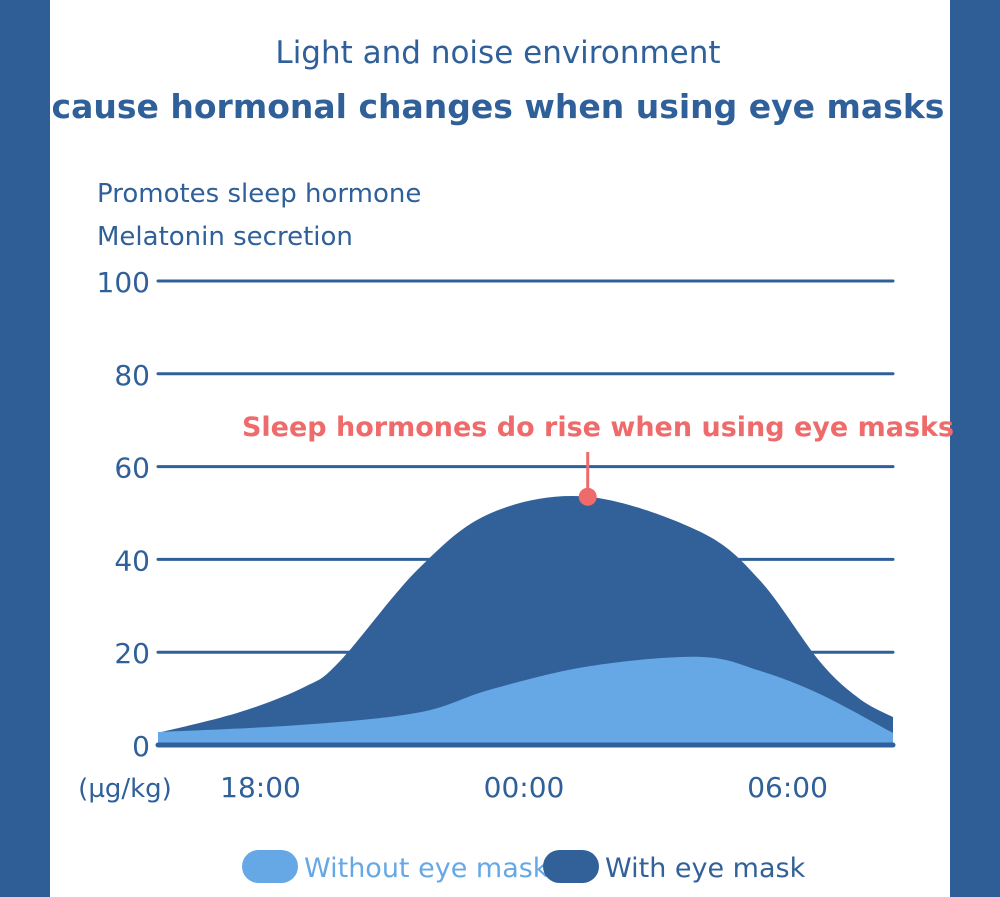 Image resolution: width=1000 pixels, height=897 pixels. Describe the element at coordinates (123, 282) in the screenshot. I see `y-tick-label: 100` at that location.